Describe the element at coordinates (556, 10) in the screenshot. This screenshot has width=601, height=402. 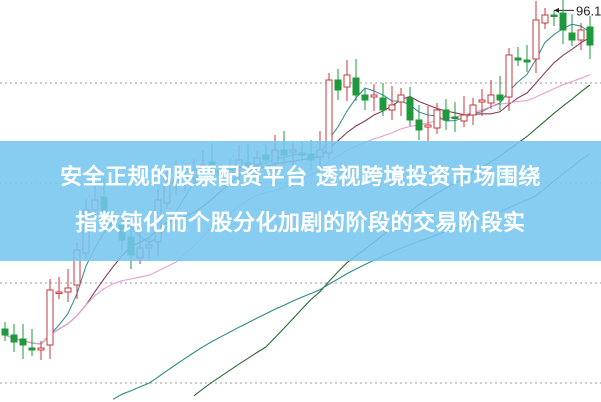
I see `max-marker-arrow` at that location.